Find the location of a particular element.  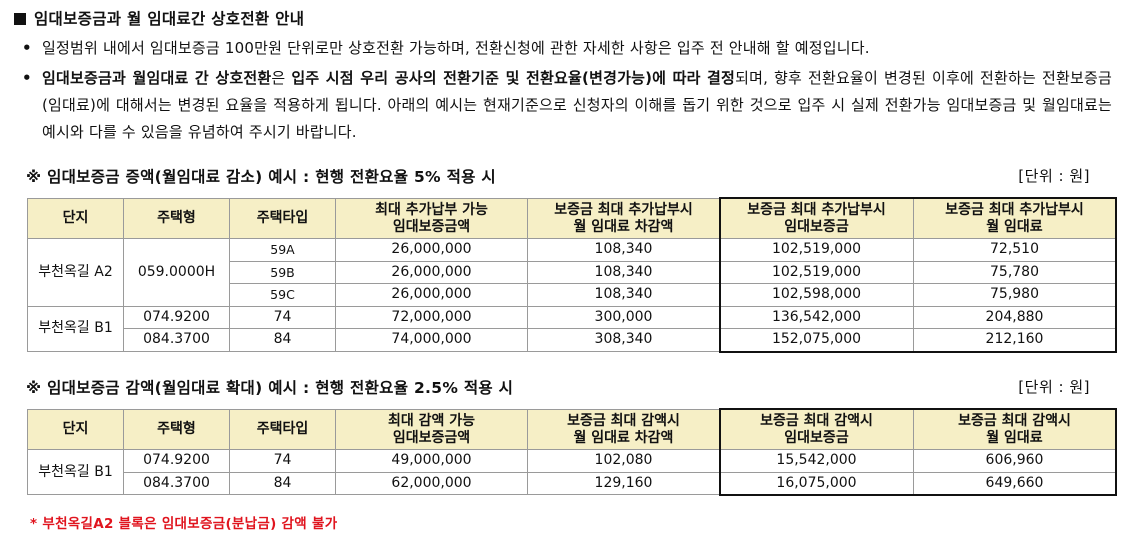

section1-unit: [단위 : 원] is located at coordinates (1054, 176).